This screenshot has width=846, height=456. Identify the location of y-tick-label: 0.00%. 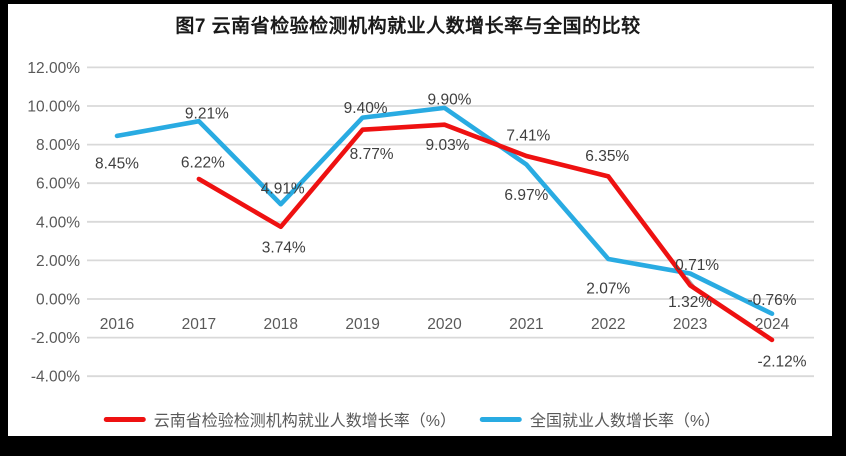
(58, 300).